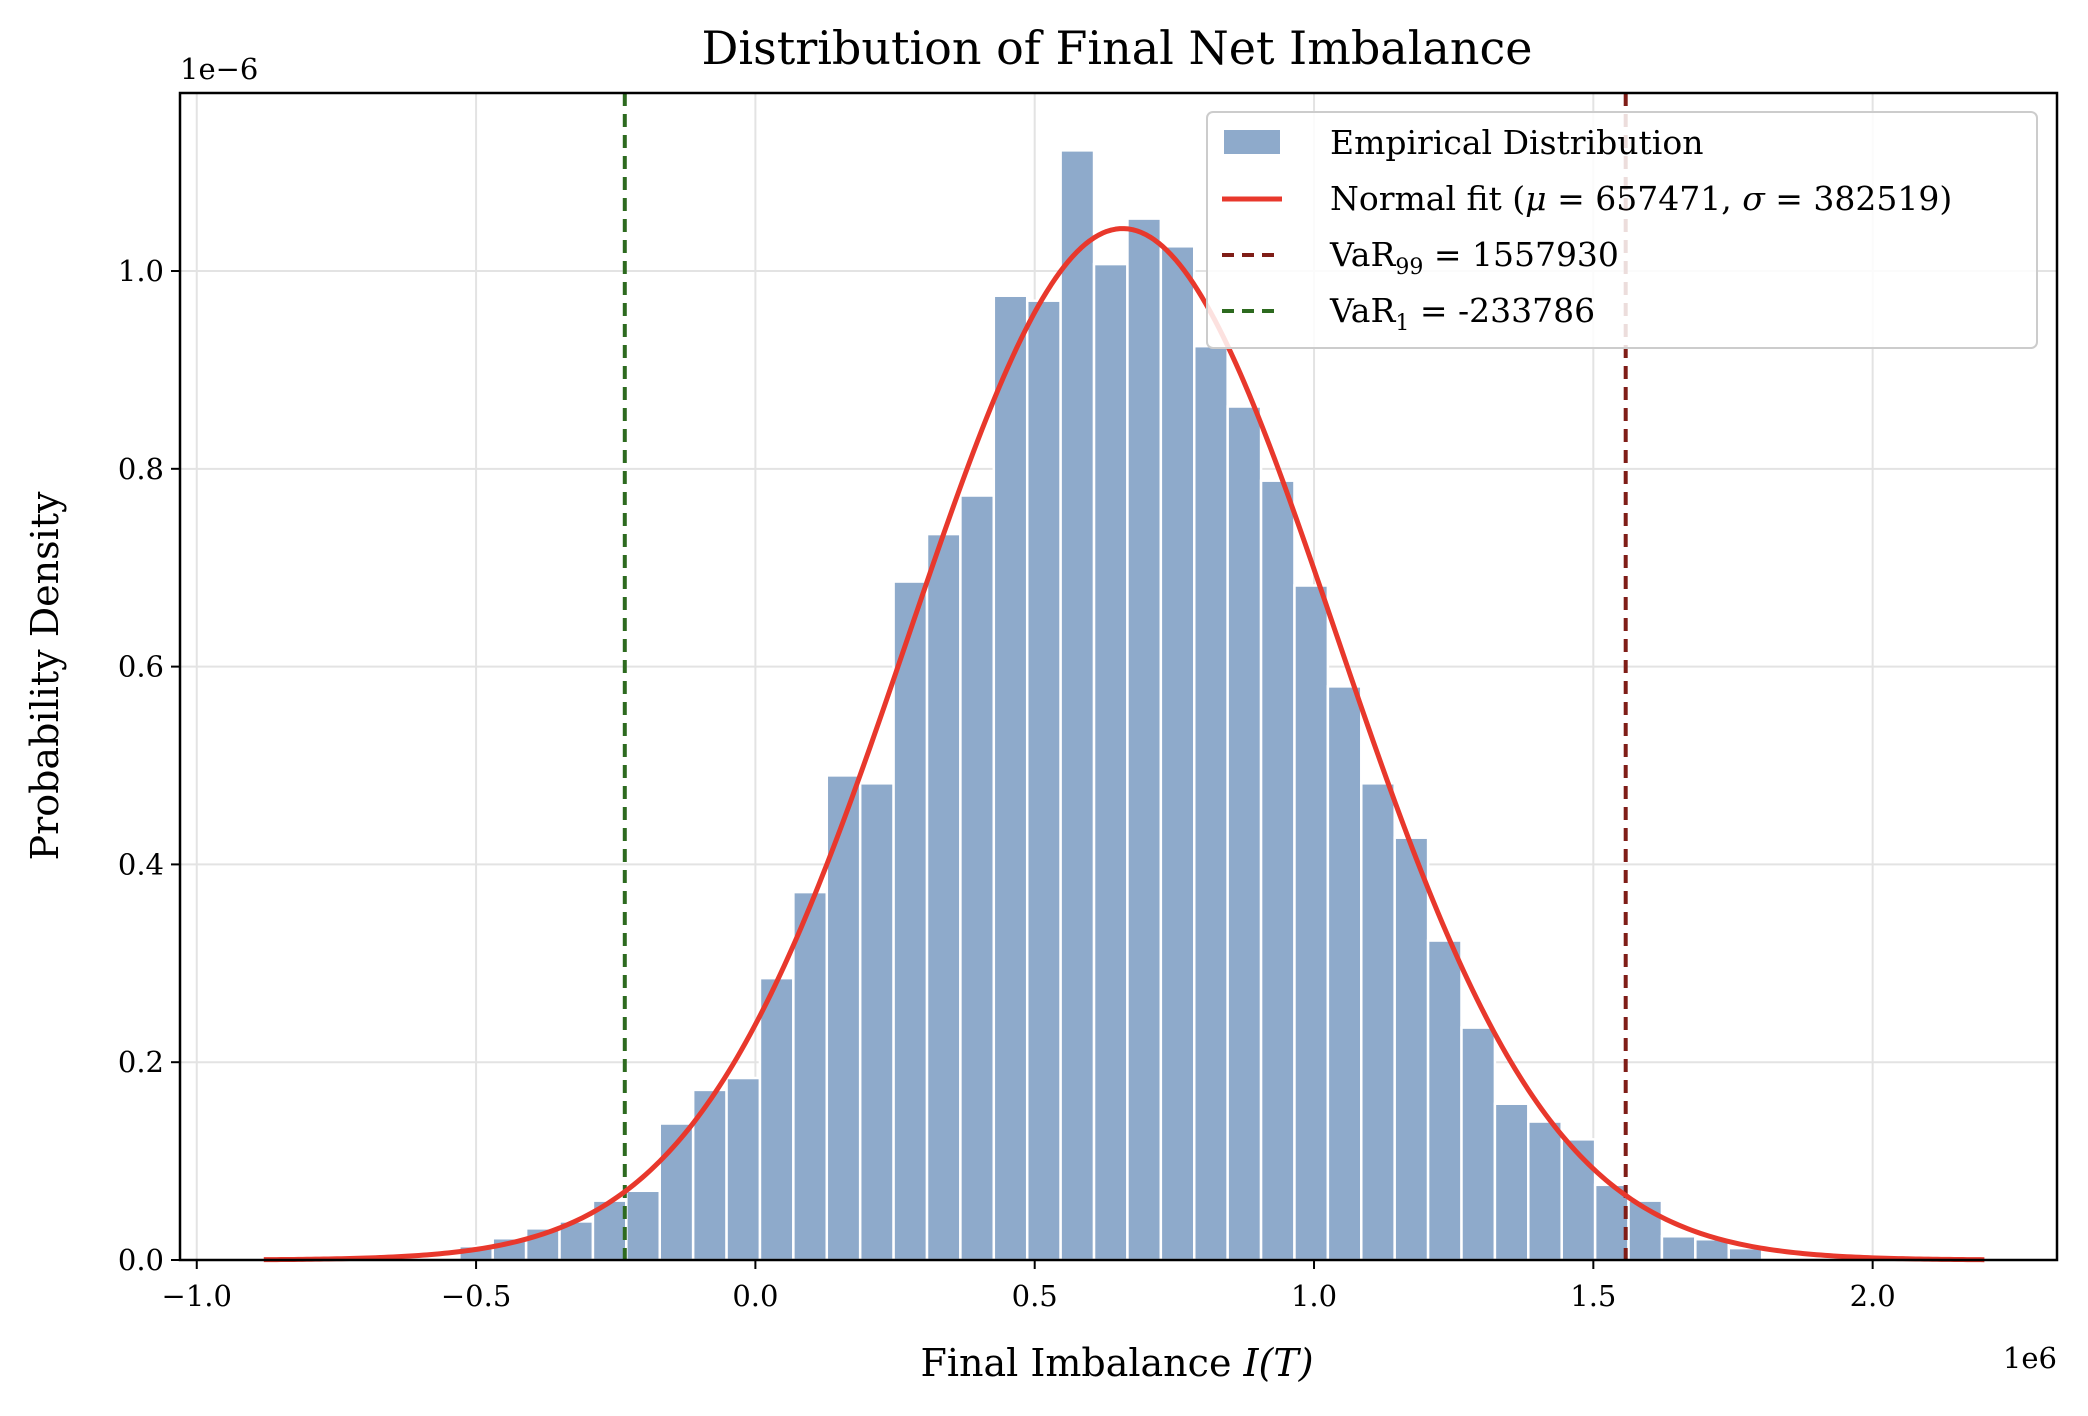  What do you see at coordinates (45, 676) in the screenshot?
I see `y-axis-label: Probability Density` at bounding box center [45, 676].